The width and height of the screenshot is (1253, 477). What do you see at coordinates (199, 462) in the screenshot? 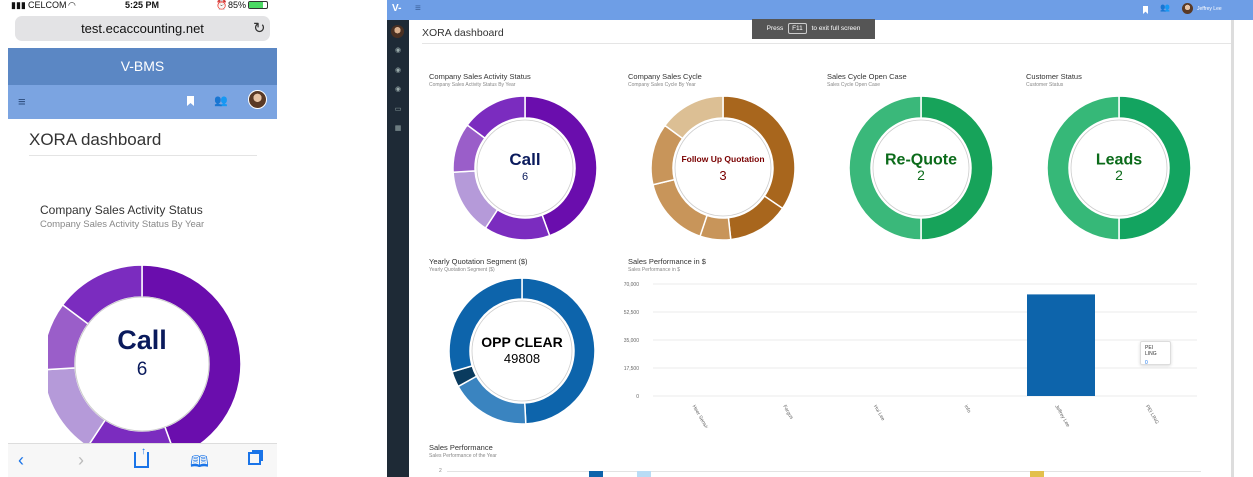
I see `book-icon: 🕮` at bounding box center [199, 462].